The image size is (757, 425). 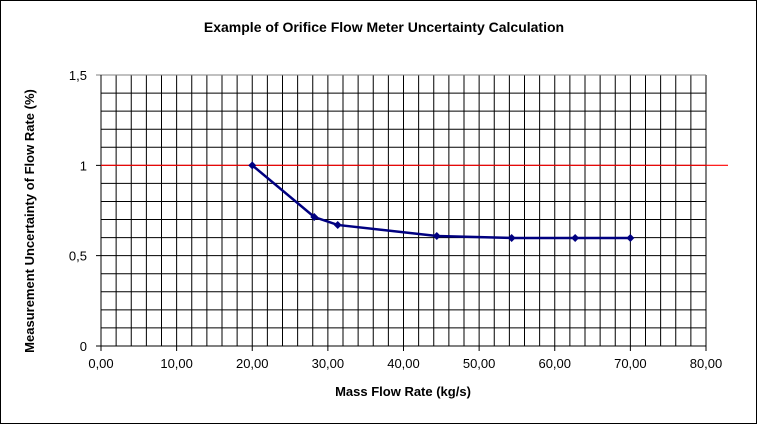 What do you see at coordinates (78, 211) in the screenshot?
I see `y-tick-labels: 0 0,5 1 1,5` at bounding box center [78, 211].